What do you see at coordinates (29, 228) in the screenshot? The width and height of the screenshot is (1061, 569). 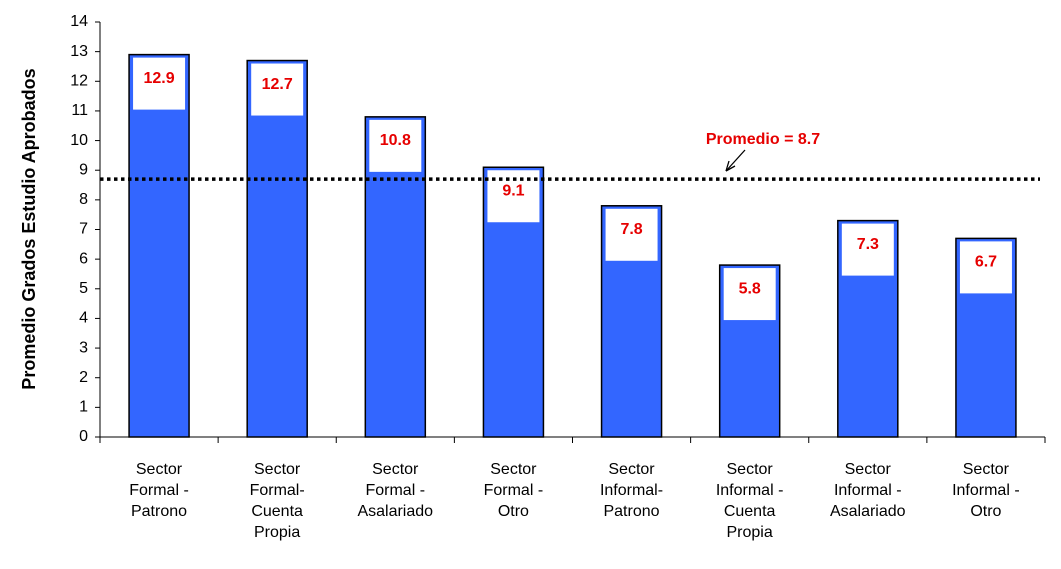 I see `y-axis-title: Promedio Grados Estudio Aprobados` at bounding box center [29, 228].